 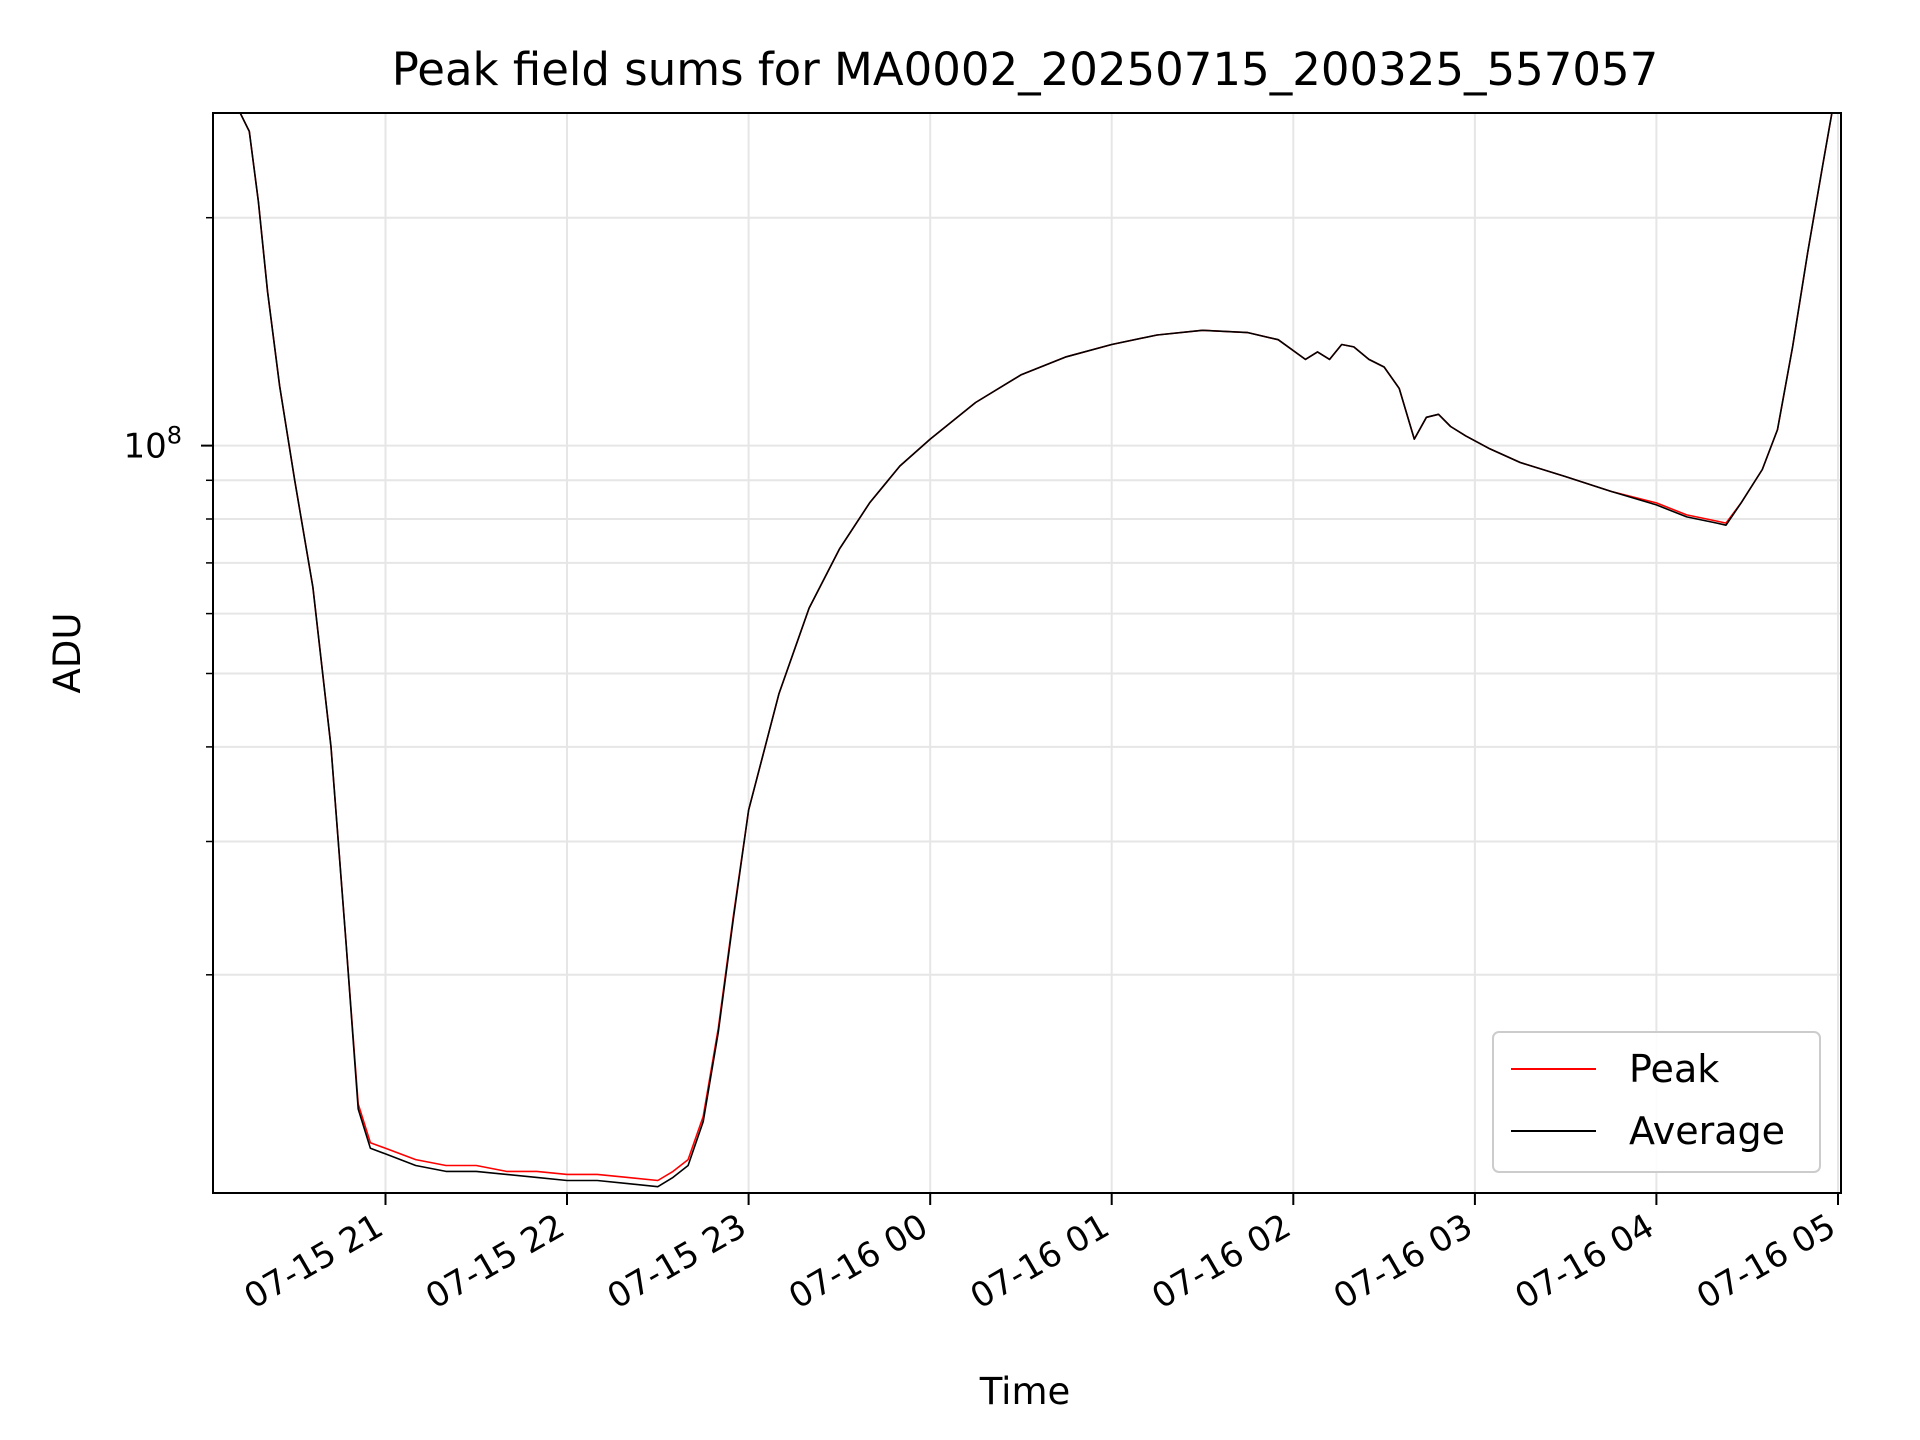 I want to click on legend: Peak Average, so click(x=1656, y=1102).